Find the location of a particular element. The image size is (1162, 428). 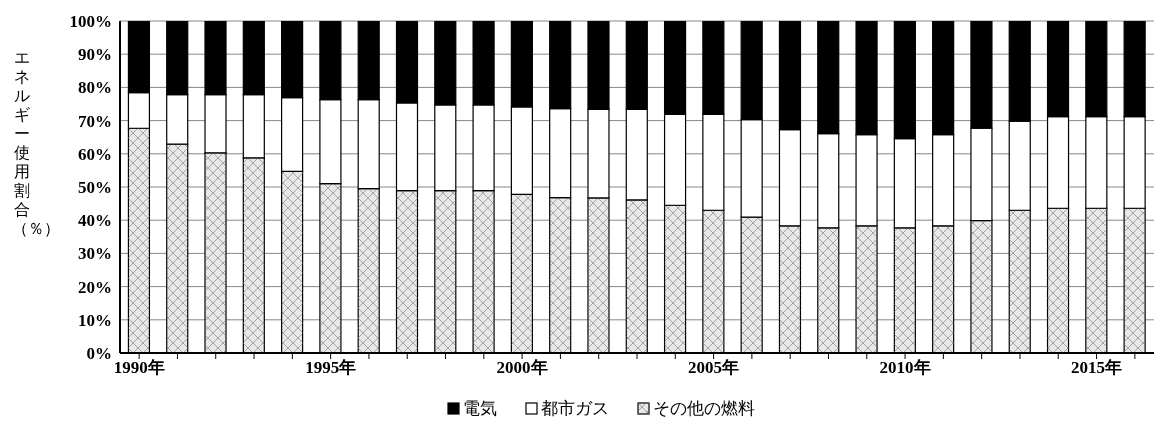

y-tick-label: 80% is located at coordinates (95, 88).